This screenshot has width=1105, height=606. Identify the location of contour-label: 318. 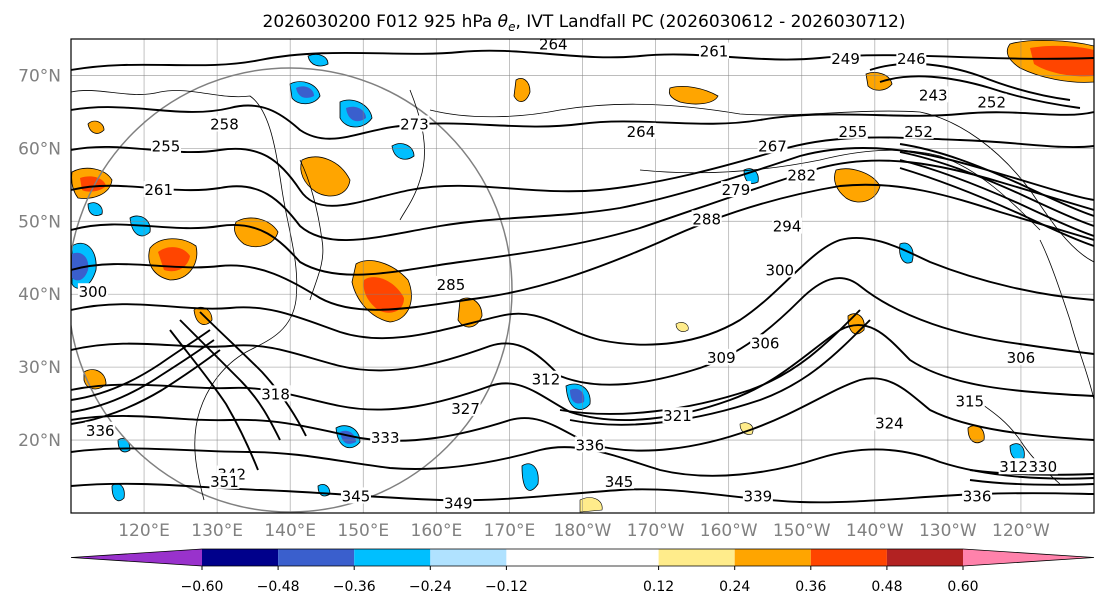
(275, 394).